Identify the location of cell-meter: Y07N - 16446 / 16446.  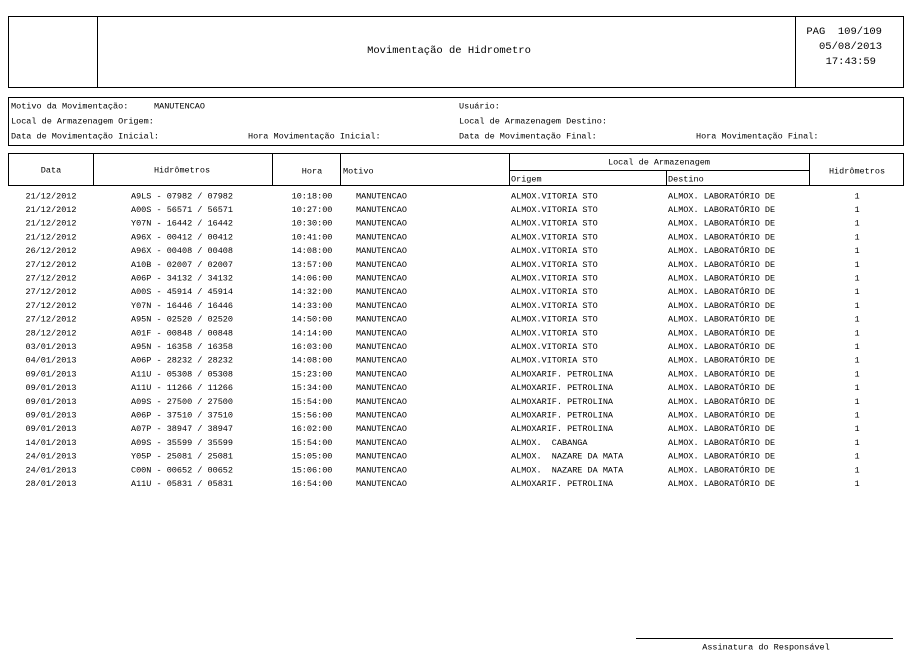
(182, 306).